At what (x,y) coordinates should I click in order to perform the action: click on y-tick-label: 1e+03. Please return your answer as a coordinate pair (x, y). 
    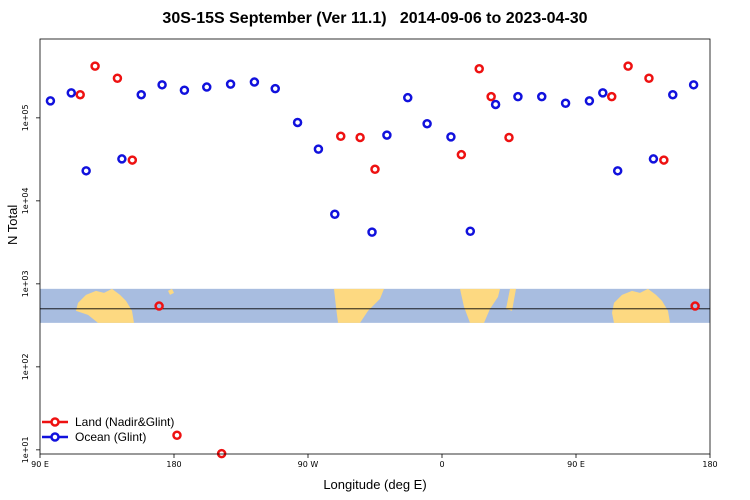
    Looking at the image, I should click on (25, 283).